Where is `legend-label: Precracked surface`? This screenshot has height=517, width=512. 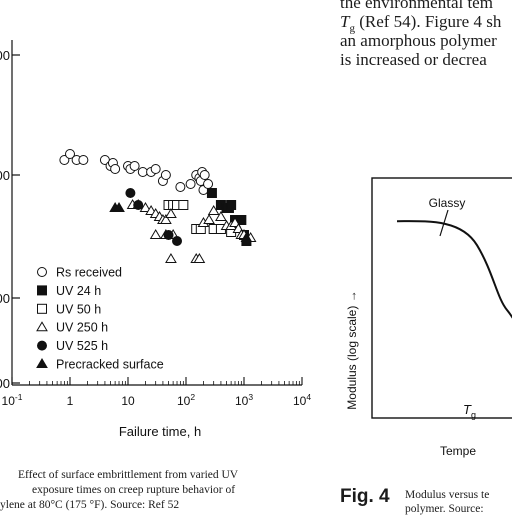 legend-label: Precracked surface is located at coordinates (110, 365).